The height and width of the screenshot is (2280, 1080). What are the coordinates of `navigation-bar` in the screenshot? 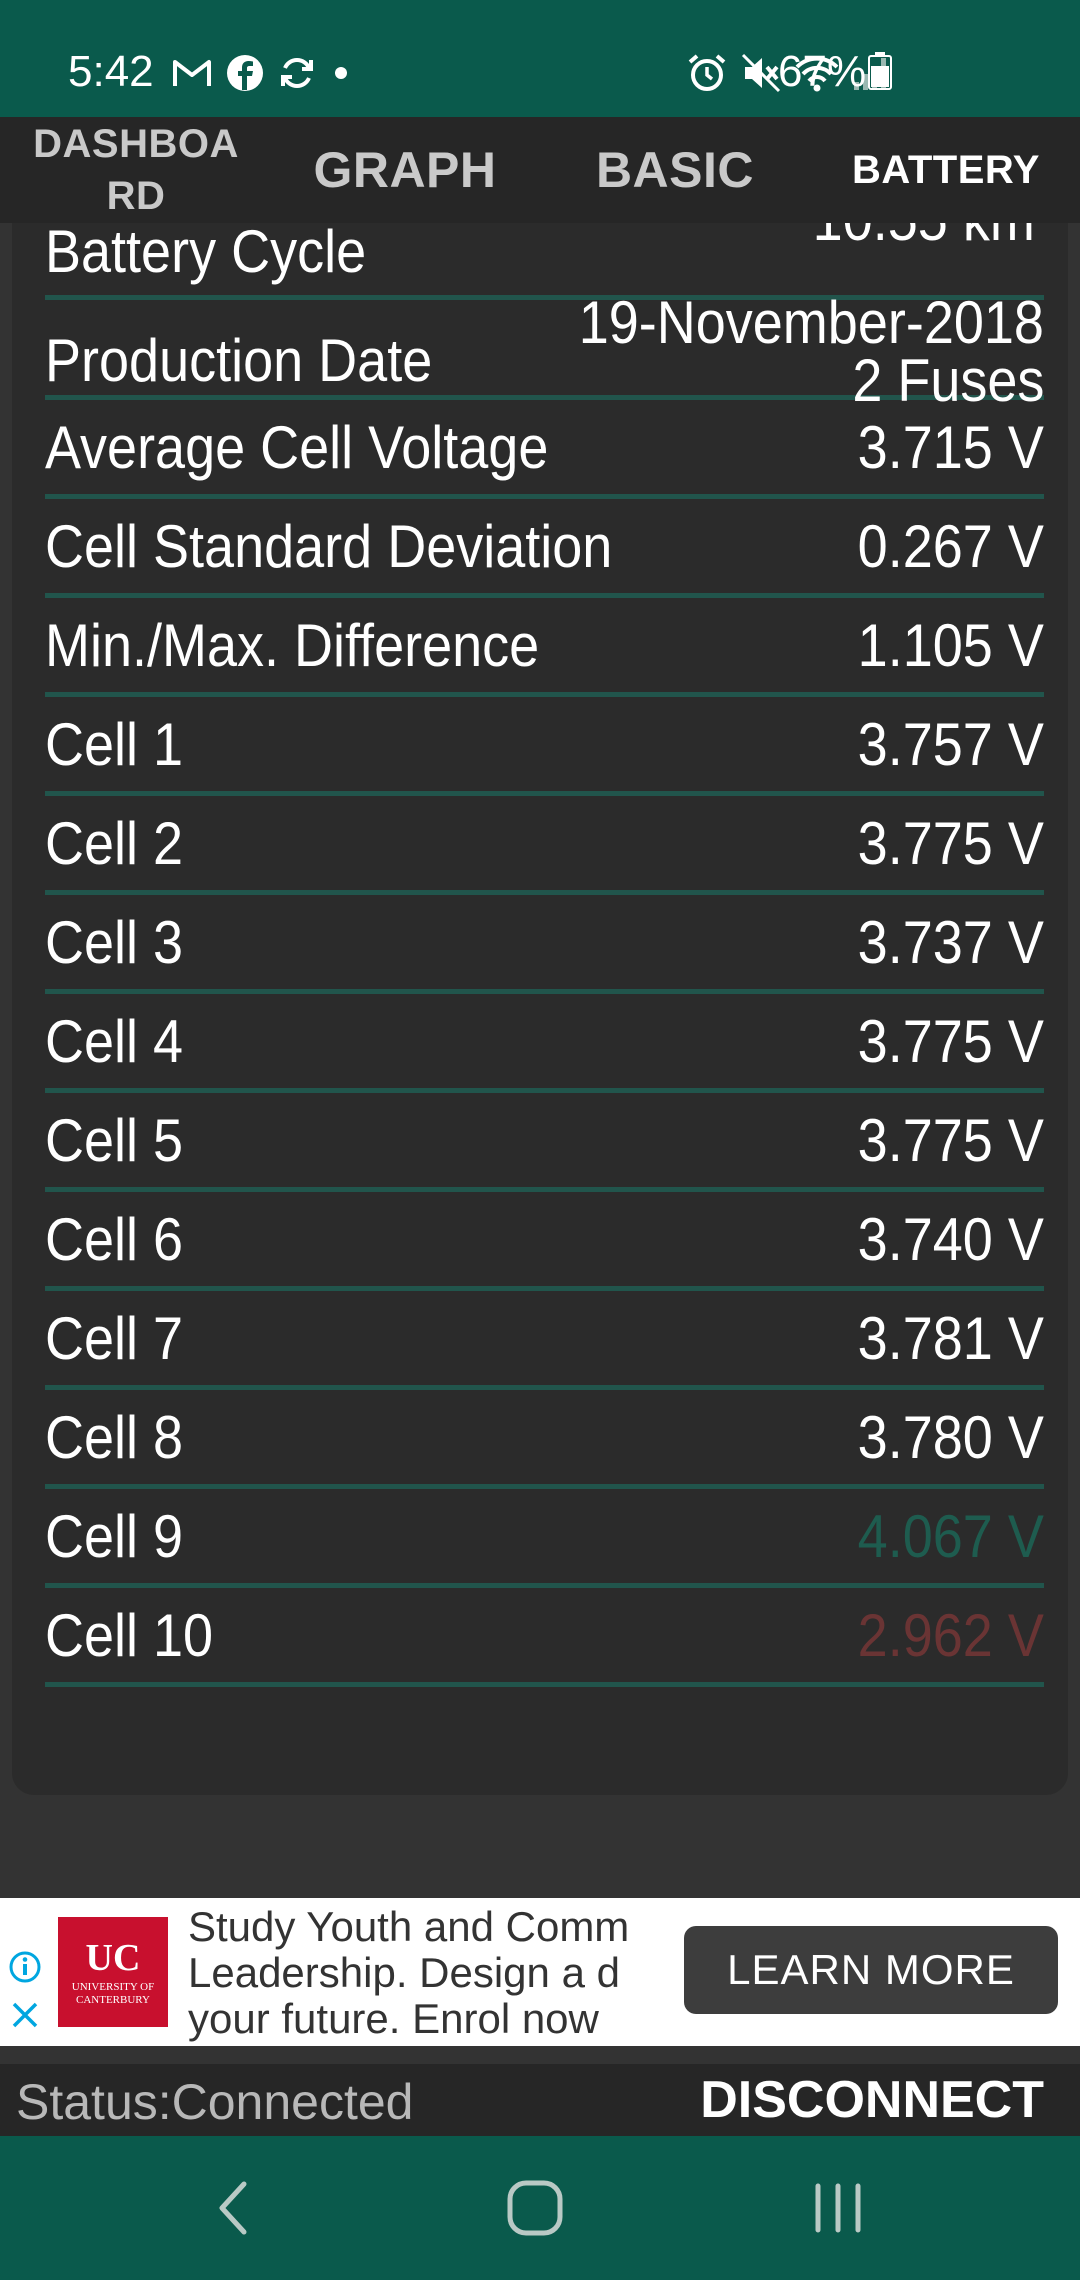 It's located at (540, 2208).